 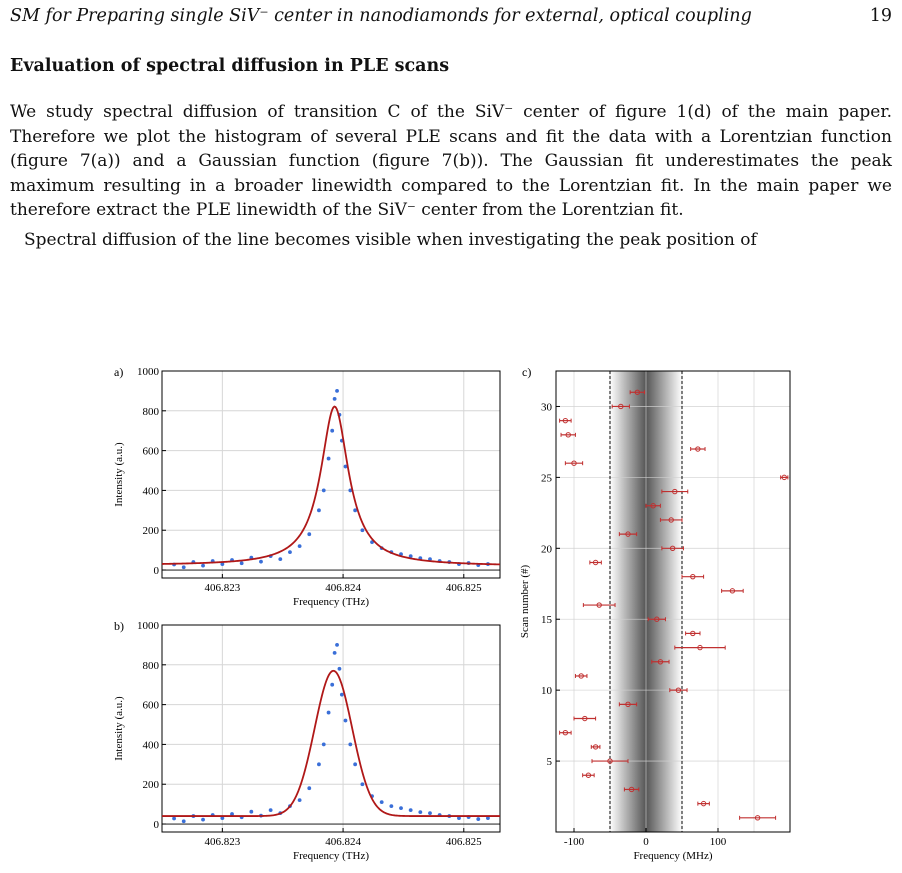 I want to click on y-tick-label: 20, so click(x=547, y=549).